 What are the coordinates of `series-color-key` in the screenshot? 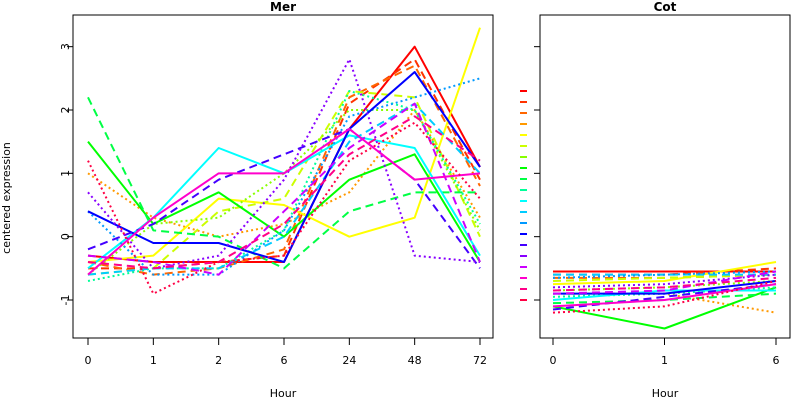 It's located at (523, 195).